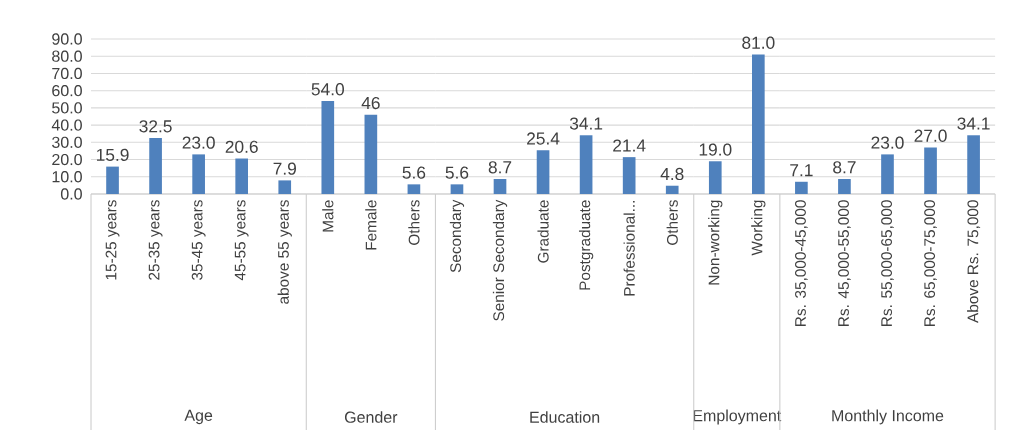 The width and height of the screenshot is (1010, 441). I want to click on x-tick-label: Rs. 55,000-65,000, so click(887, 263).